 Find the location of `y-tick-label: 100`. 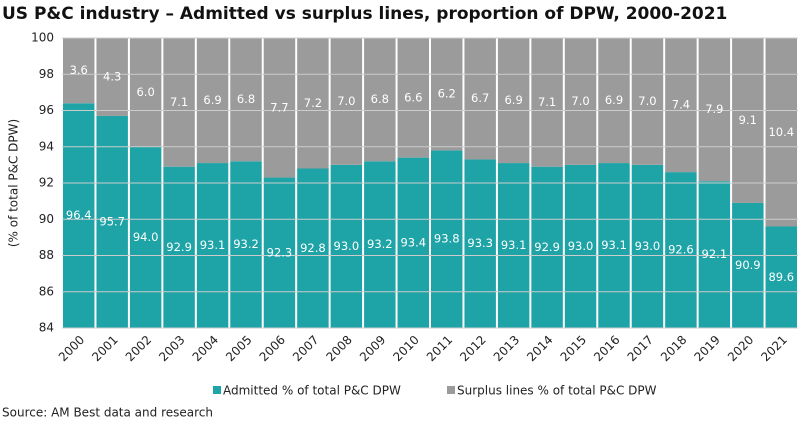

y-tick-label: 100 is located at coordinates (42, 38).